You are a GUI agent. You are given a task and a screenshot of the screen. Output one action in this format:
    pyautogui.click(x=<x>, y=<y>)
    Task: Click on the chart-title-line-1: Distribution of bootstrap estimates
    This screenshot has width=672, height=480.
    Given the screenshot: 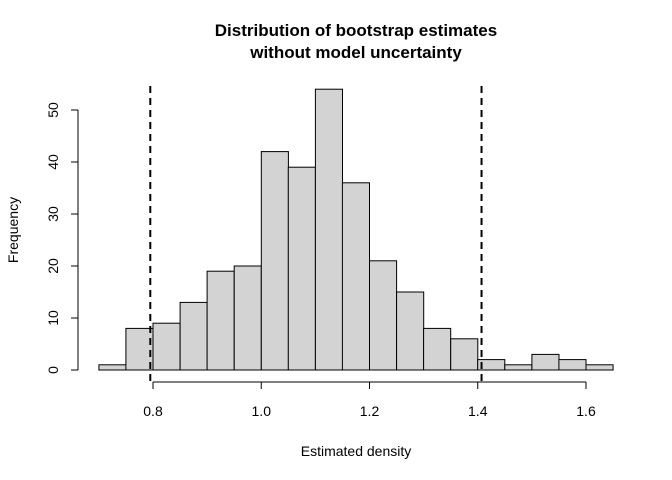 What is the action you would take?
    pyautogui.click(x=356, y=30)
    